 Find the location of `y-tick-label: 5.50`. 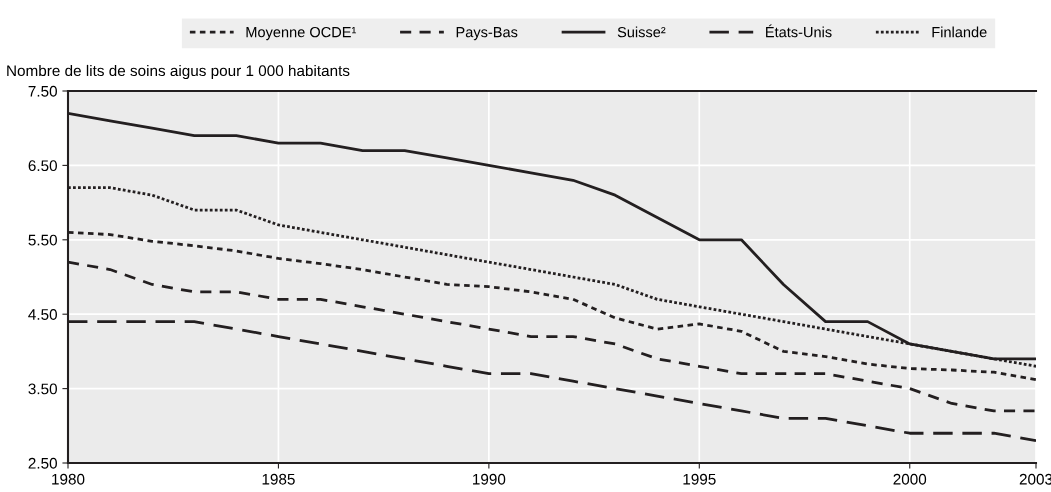

y-tick-label: 5.50 is located at coordinates (42, 240).